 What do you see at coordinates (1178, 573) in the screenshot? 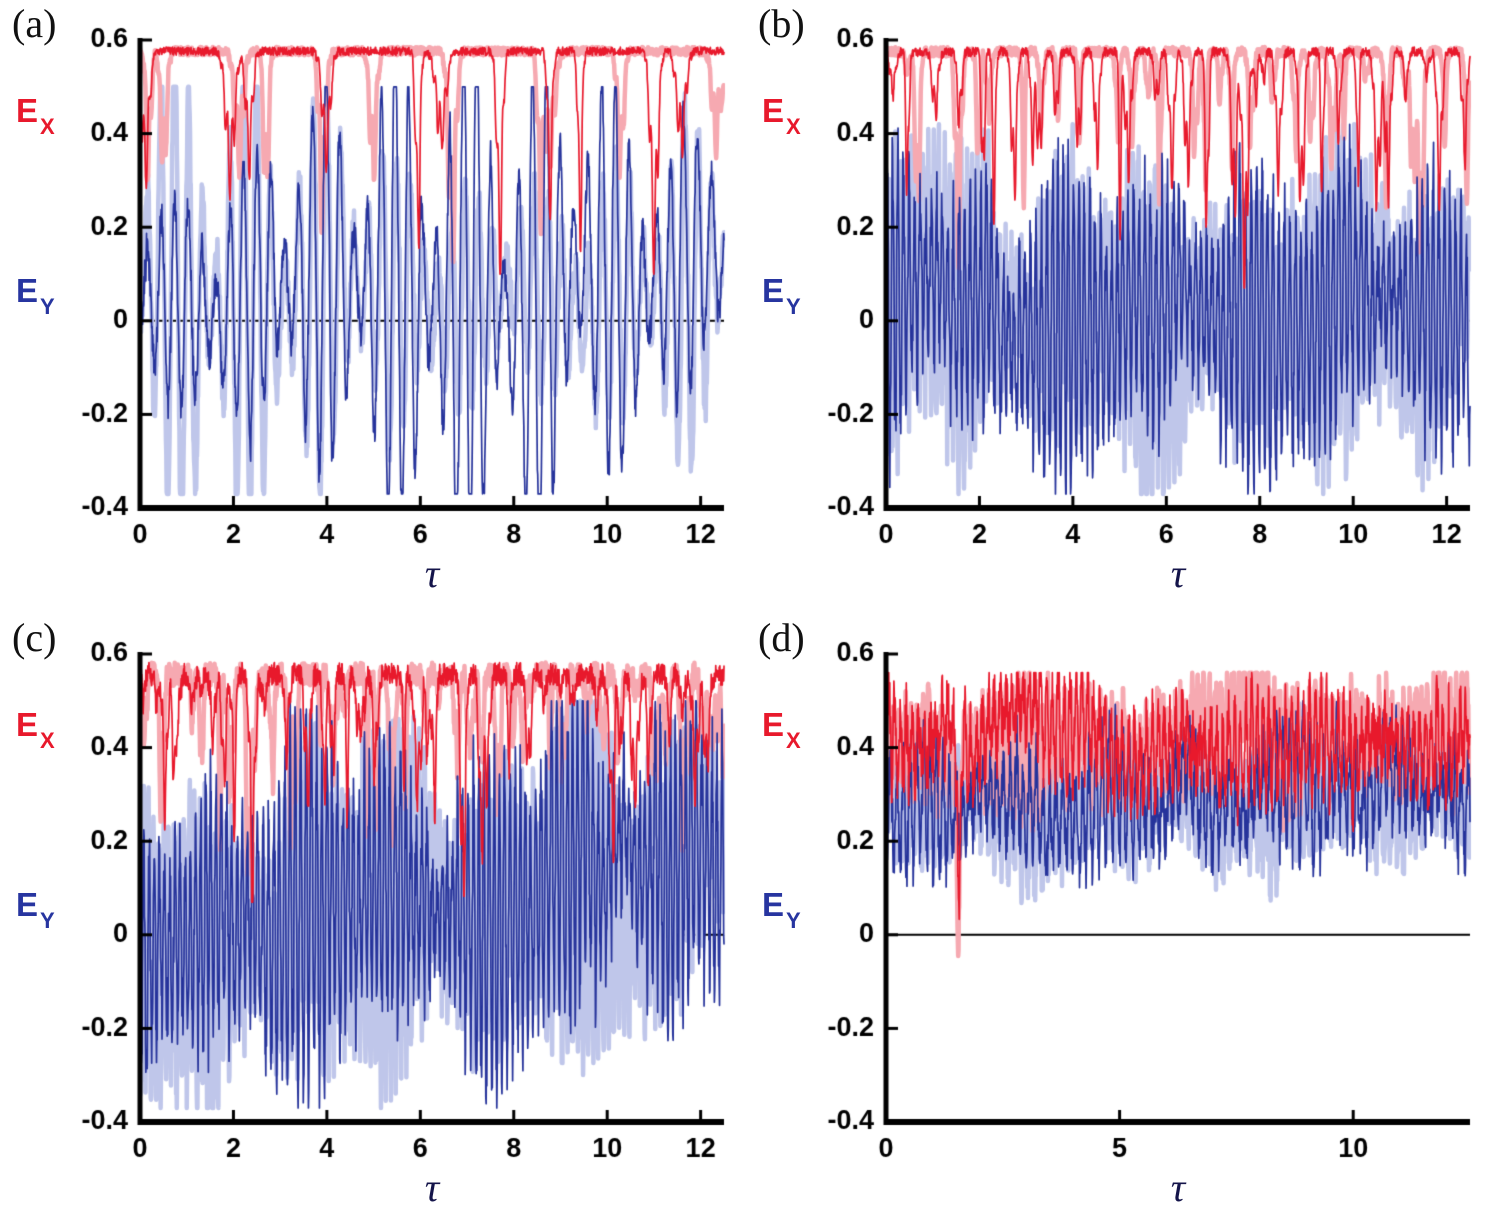
I see `x-axis-label-b: τ` at bounding box center [1178, 573].